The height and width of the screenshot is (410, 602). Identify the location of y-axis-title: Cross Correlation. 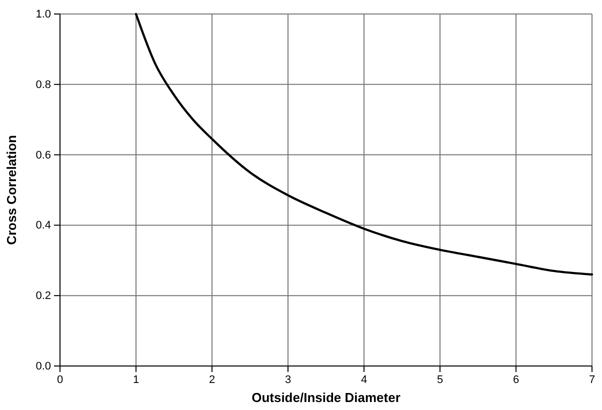
(11, 190).